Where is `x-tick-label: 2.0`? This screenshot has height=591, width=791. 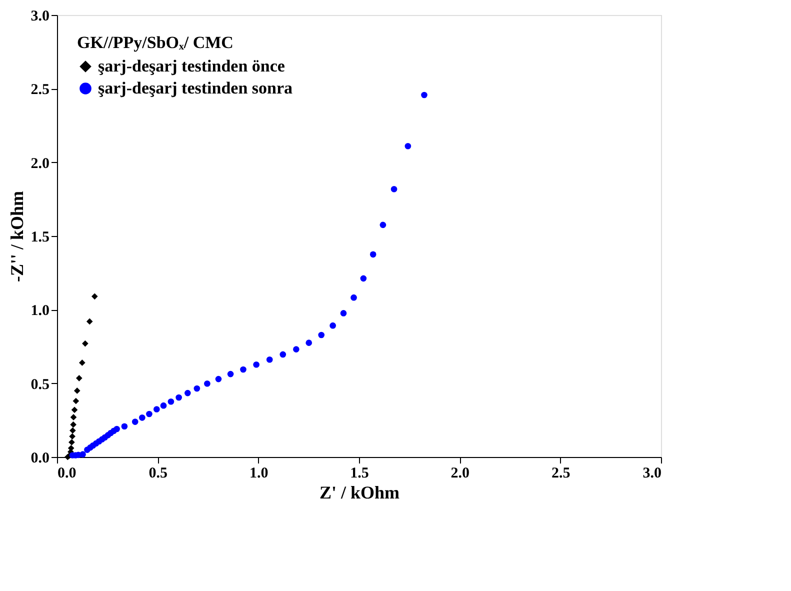 x-tick-label: 2.0 is located at coordinates (460, 474).